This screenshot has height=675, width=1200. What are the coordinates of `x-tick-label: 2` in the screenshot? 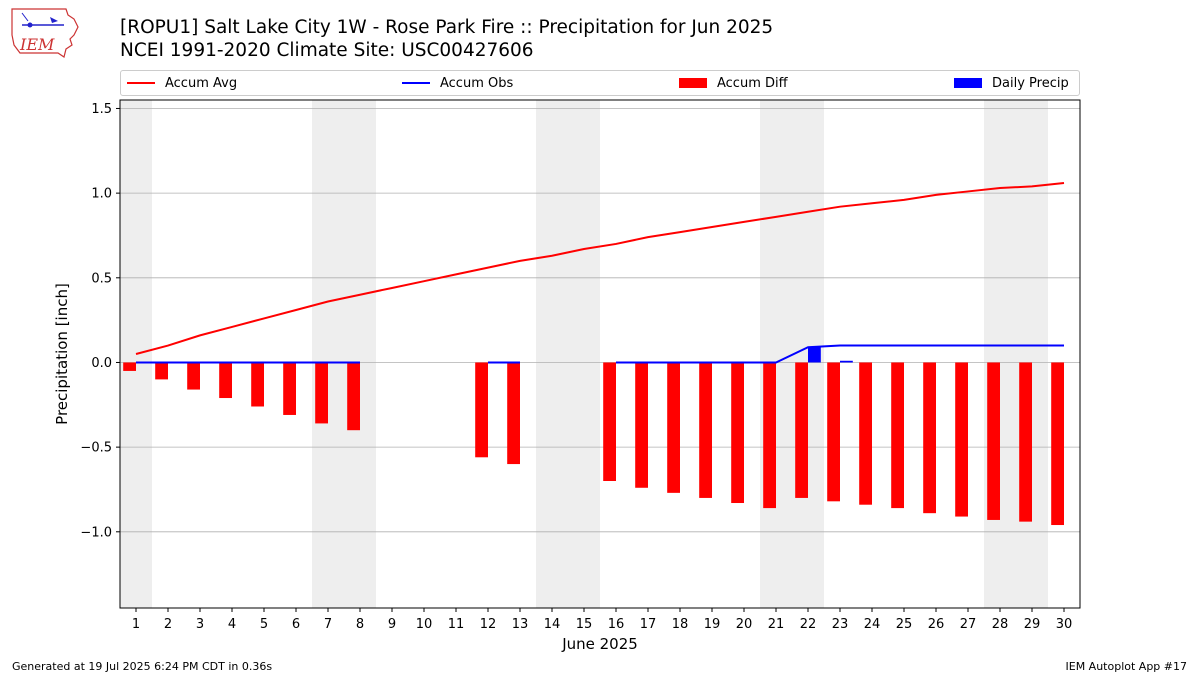 It's located at (168, 624).